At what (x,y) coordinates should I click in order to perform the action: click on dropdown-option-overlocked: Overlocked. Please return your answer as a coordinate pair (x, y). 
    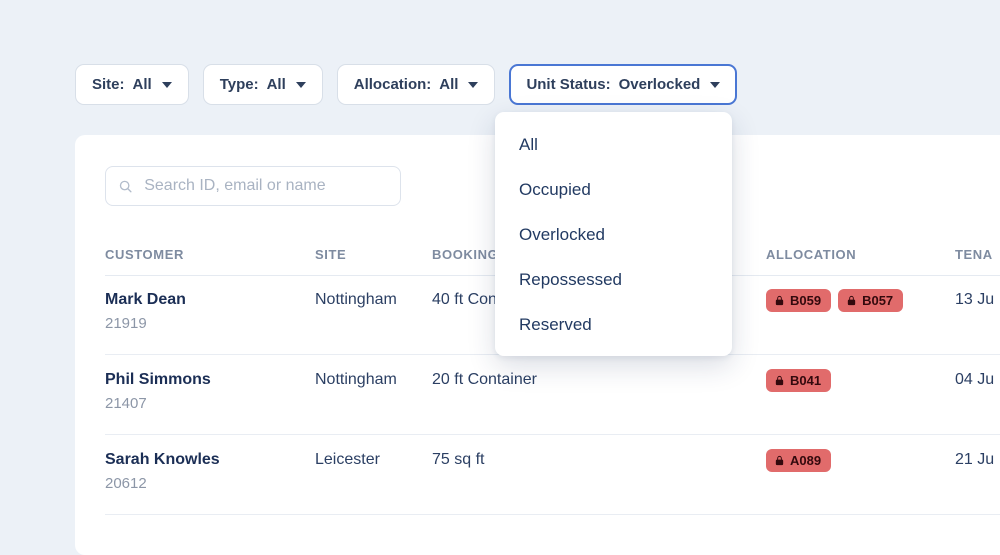
    Looking at the image, I should click on (562, 234).